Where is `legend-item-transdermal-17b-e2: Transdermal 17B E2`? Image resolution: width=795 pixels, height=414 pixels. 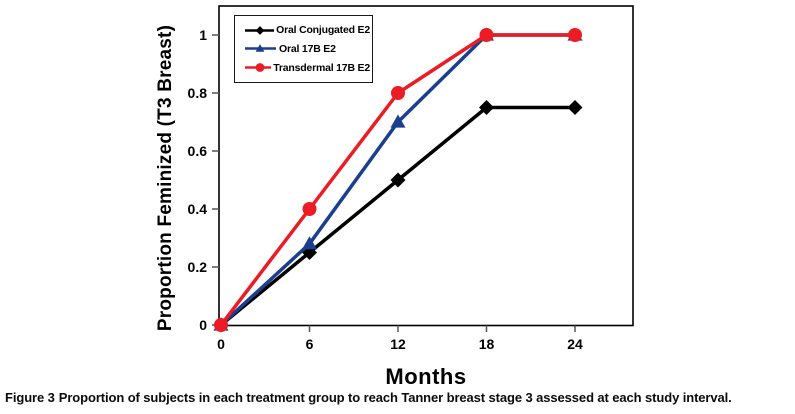
legend-item-transdermal-17b-e2: Transdermal 17B E2 is located at coordinates (307, 67).